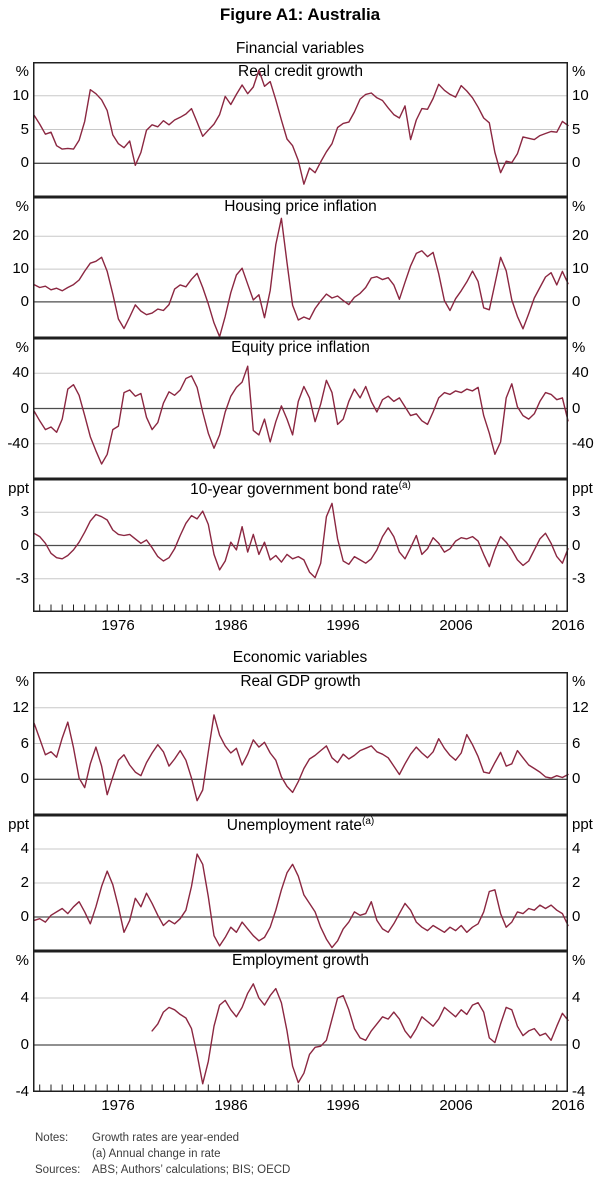 This screenshot has height=1178, width=600. What do you see at coordinates (576, 848) in the screenshot?
I see `y-tick-label-right-unemployment-rate-4: 4` at bounding box center [576, 848].